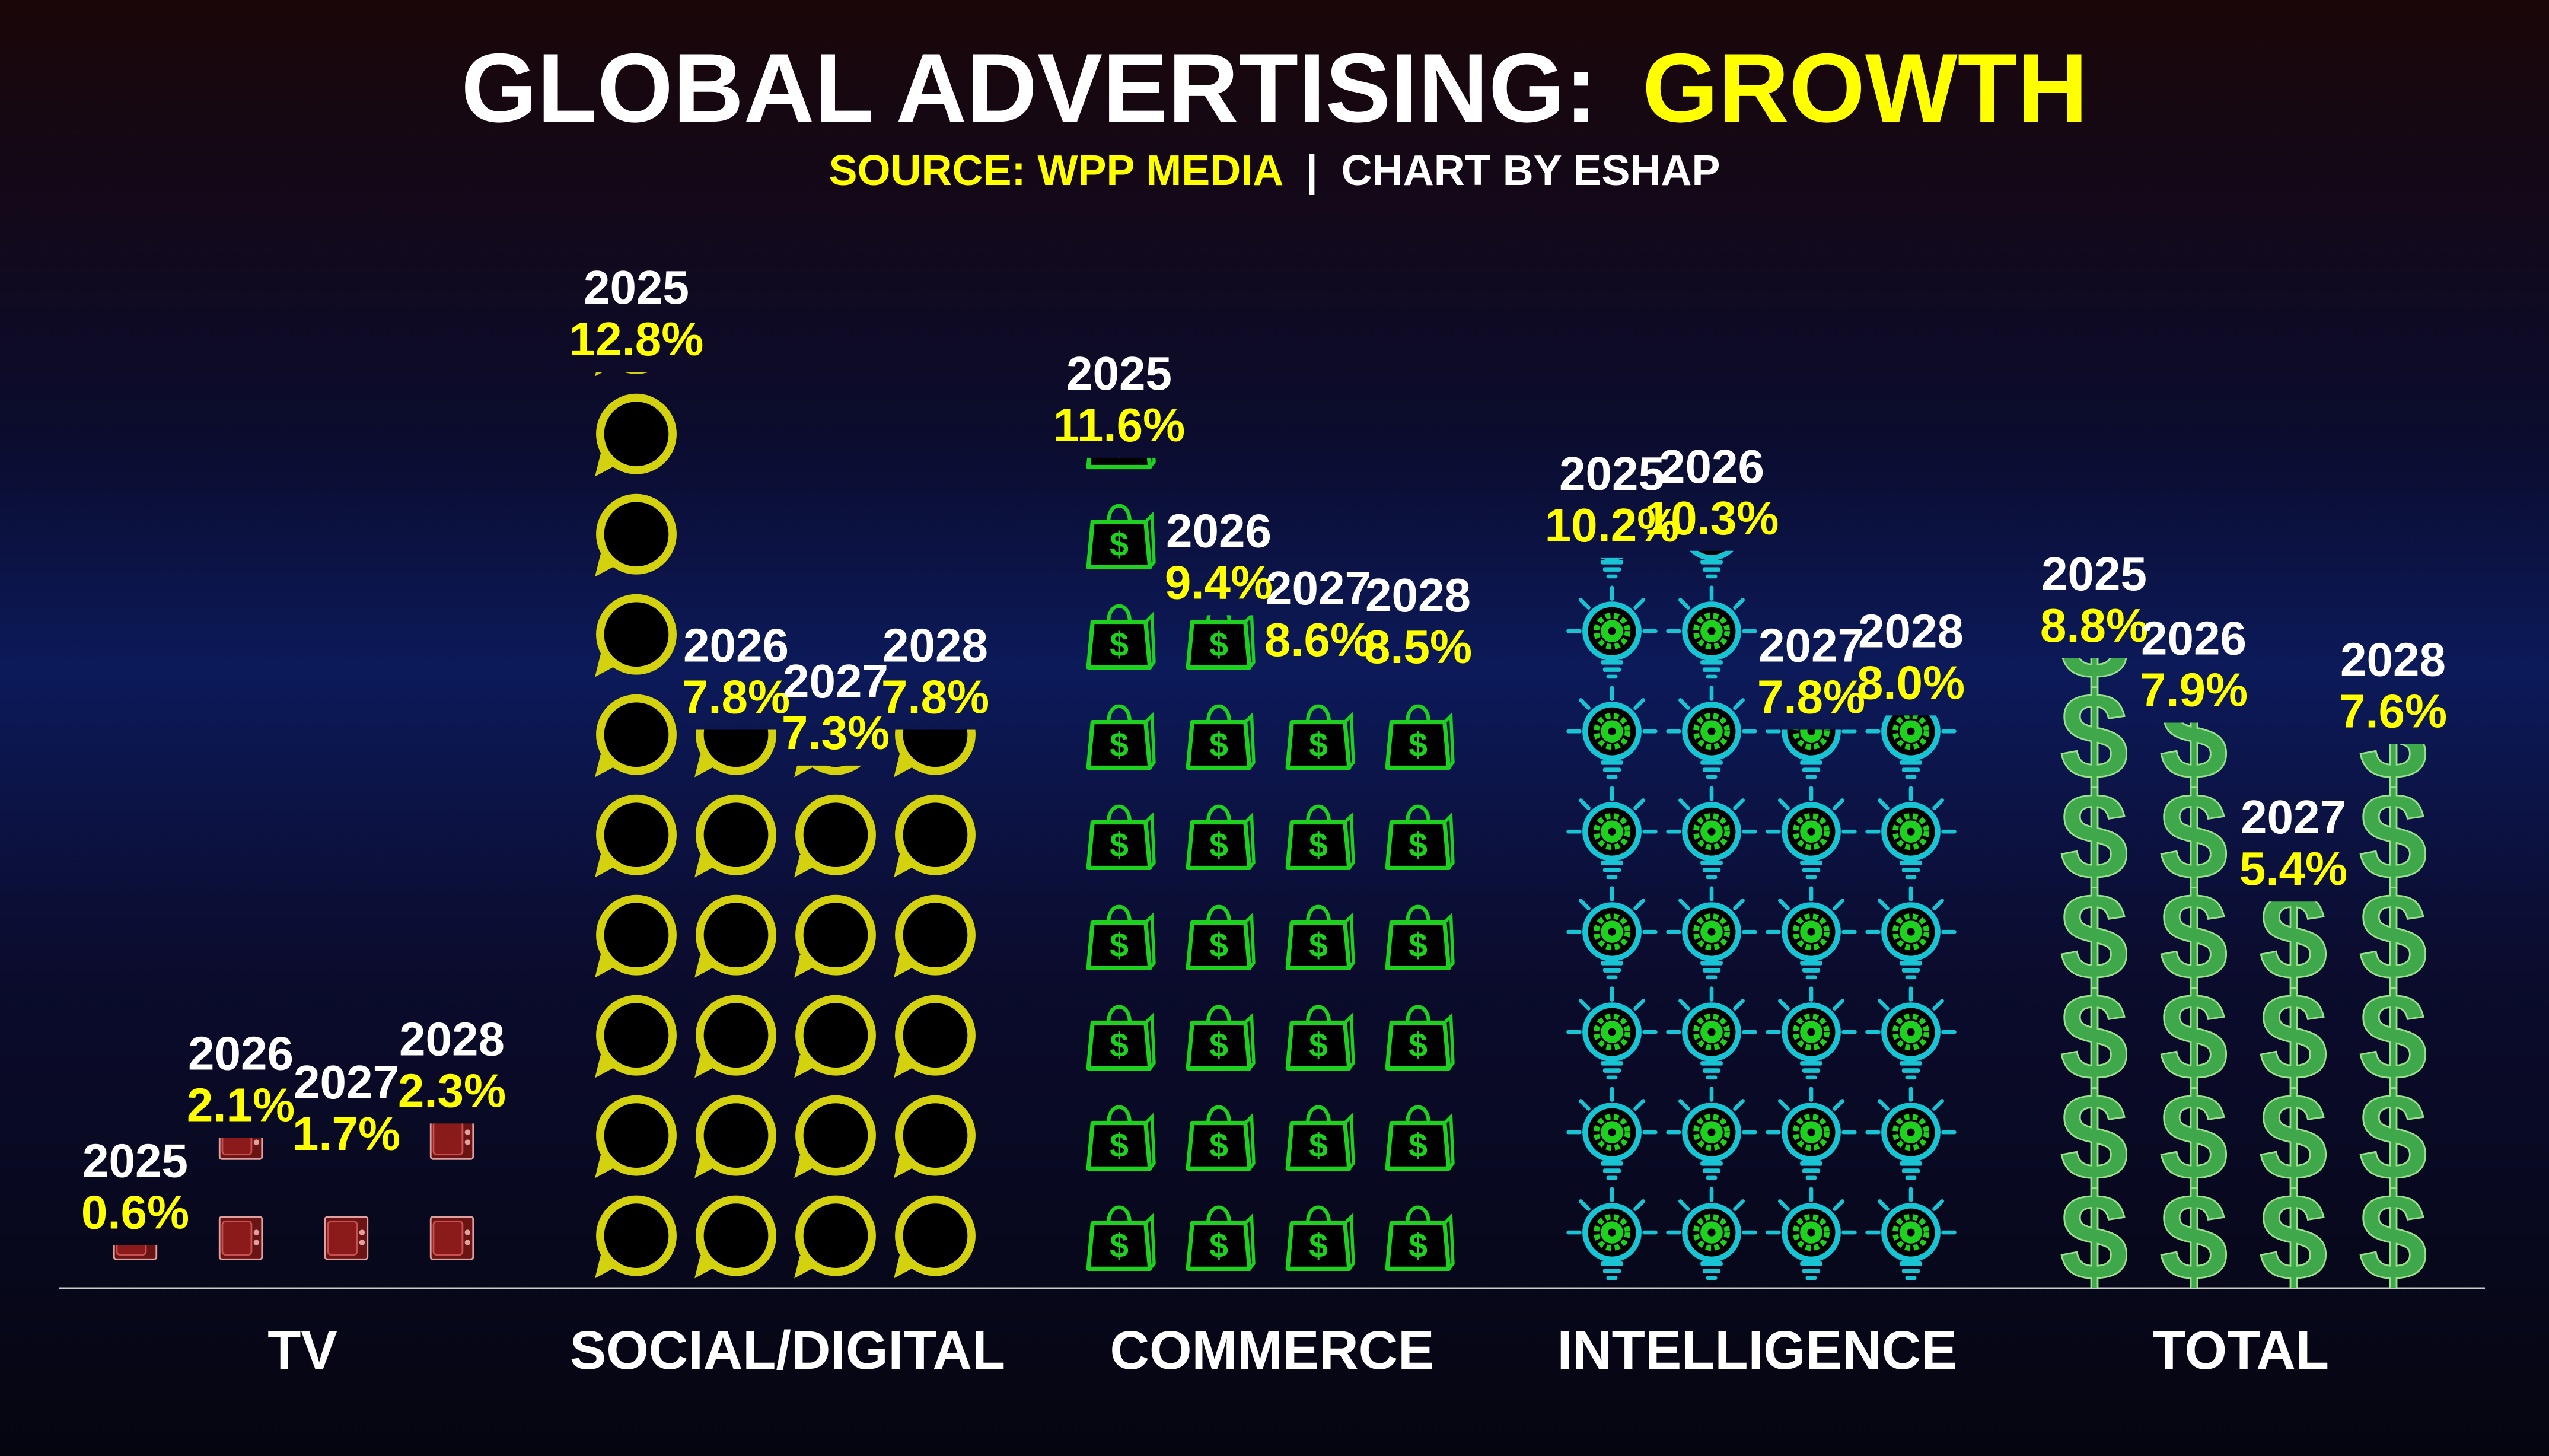 Image resolution: width=2549 pixels, height=1456 pixels. I want to click on value-label: 10.3%, so click(1712, 518).